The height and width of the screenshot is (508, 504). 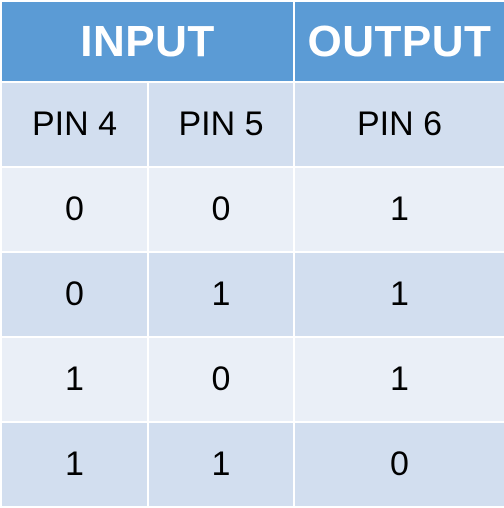 What do you see at coordinates (398, 124) in the screenshot?
I see `column-header-pin-6: PIN 6` at bounding box center [398, 124].